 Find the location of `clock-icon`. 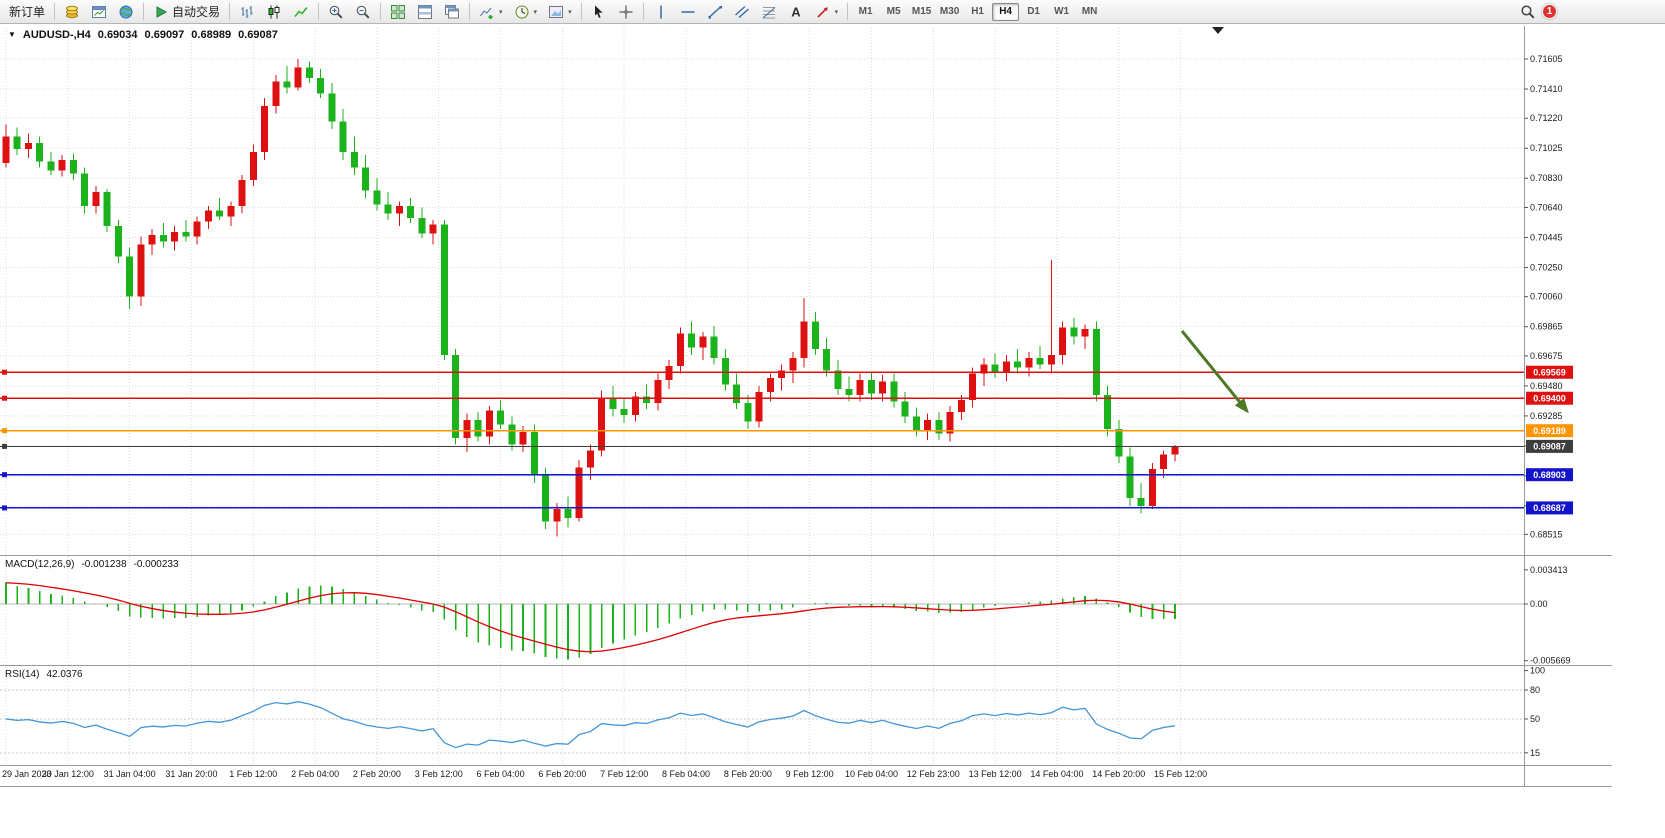

clock-icon is located at coordinates (522, 11).